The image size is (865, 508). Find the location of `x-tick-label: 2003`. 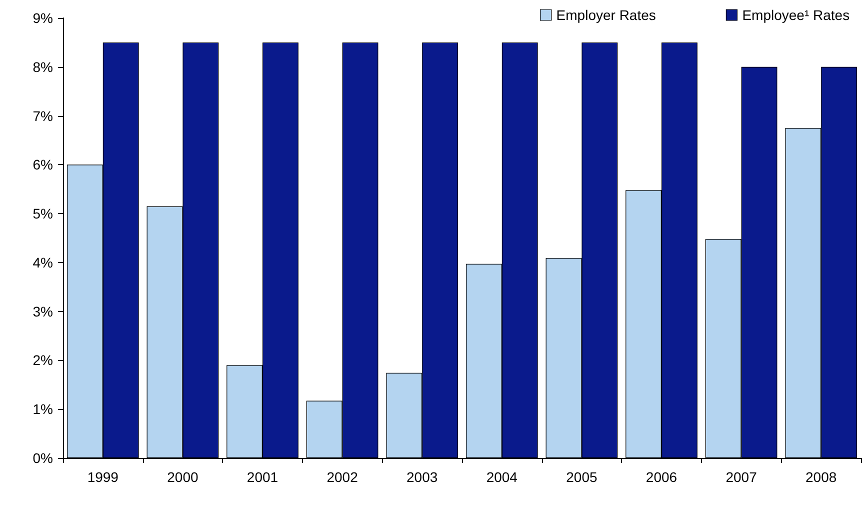

x-tick-label: 2003 is located at coordinates (422, 477).